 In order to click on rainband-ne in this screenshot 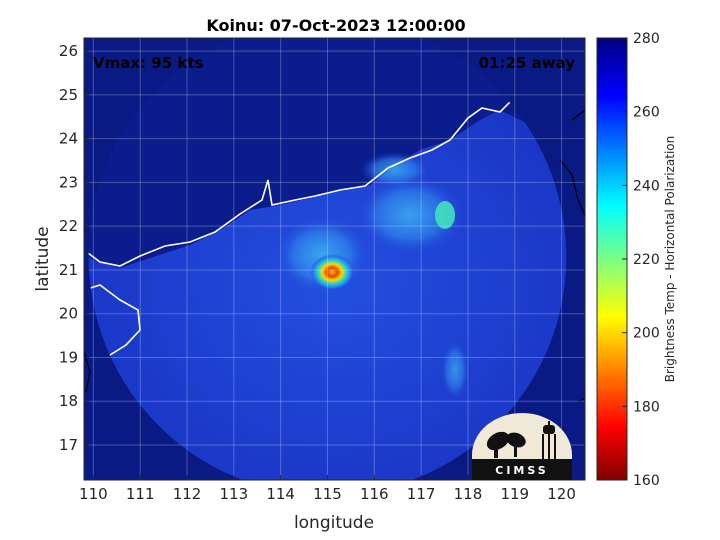, I will do `click(445, 215)`.